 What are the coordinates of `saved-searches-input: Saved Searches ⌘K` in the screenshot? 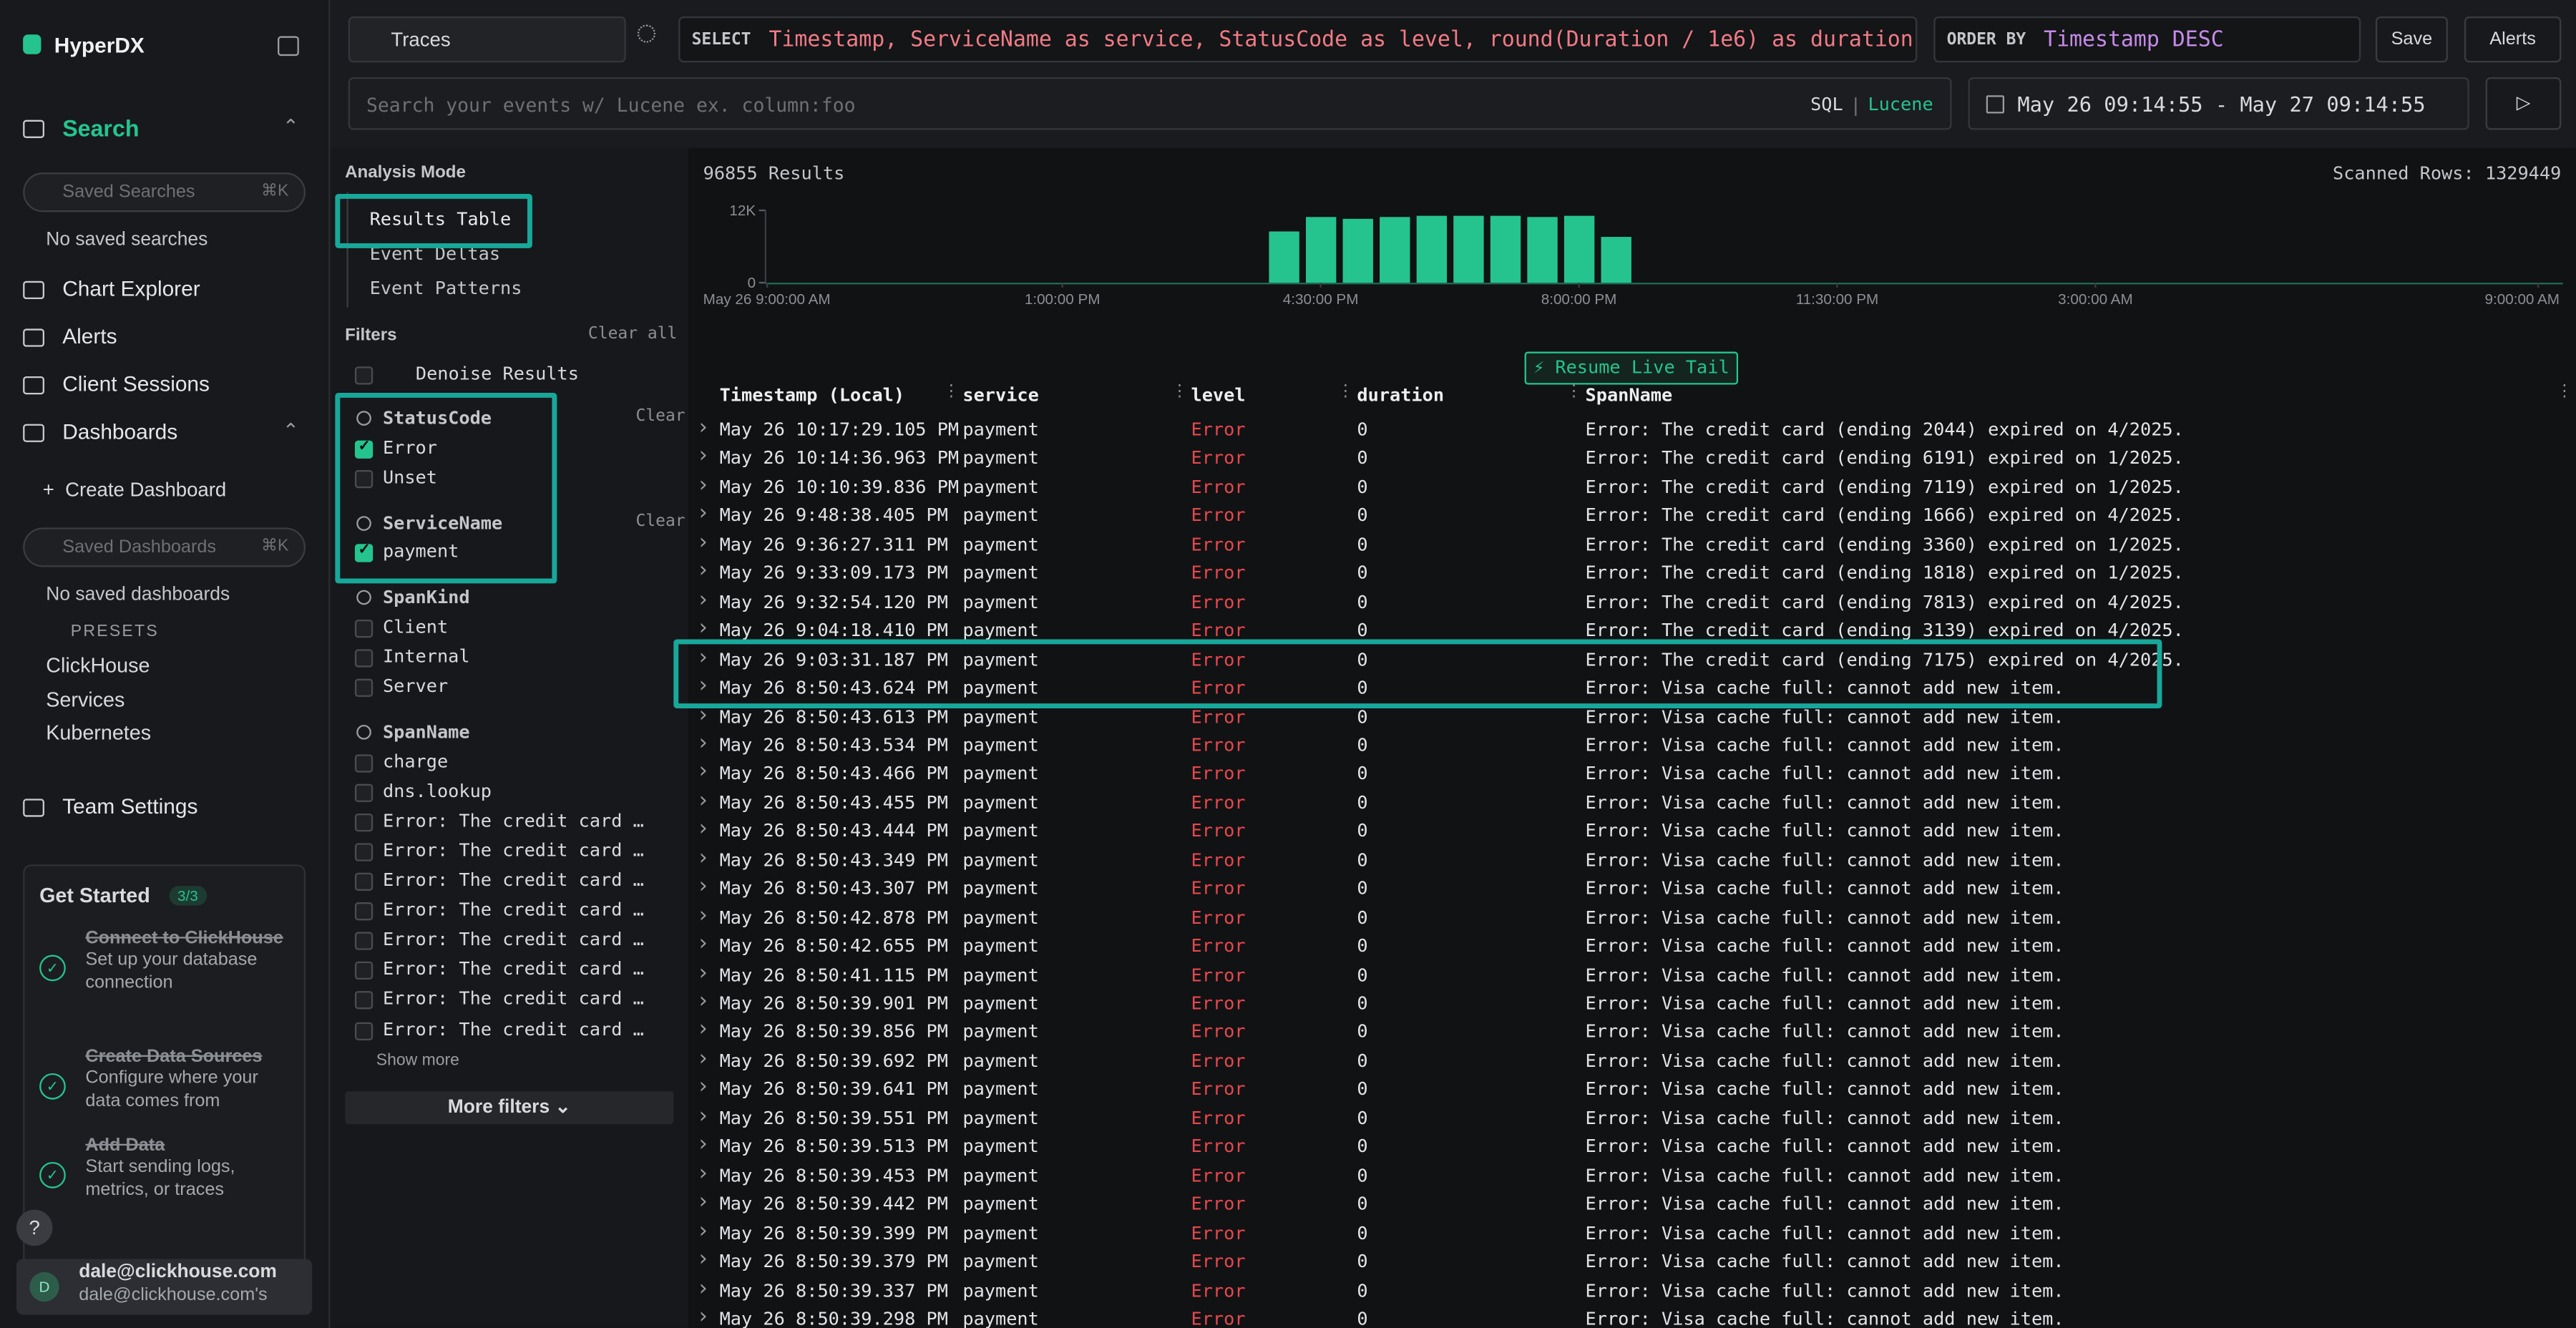 It's located at (164, 193).